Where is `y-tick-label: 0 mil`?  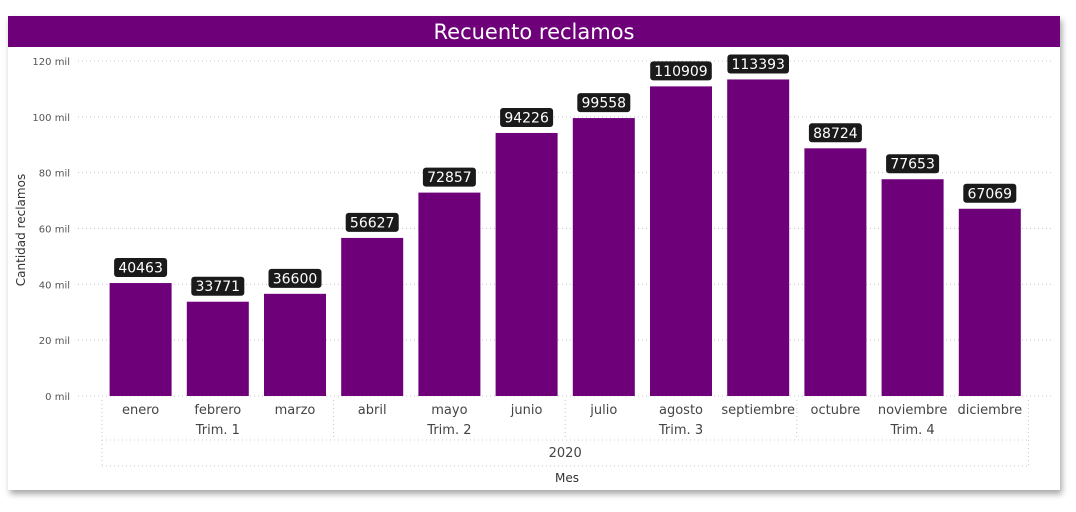
y-tick-label: 0 mil is located at coordinates (57, 397).